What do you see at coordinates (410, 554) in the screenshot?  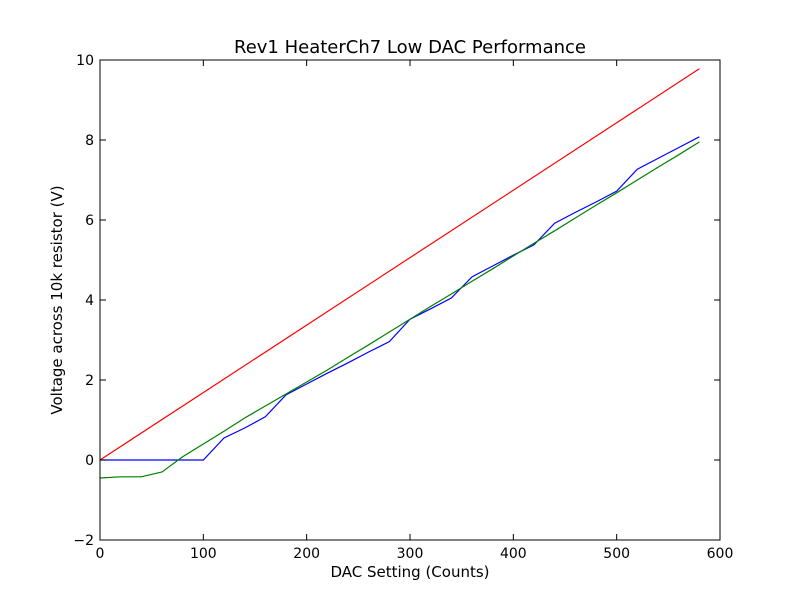 I see `x-tick-label-300: 300` at bounding box center [410, 554].